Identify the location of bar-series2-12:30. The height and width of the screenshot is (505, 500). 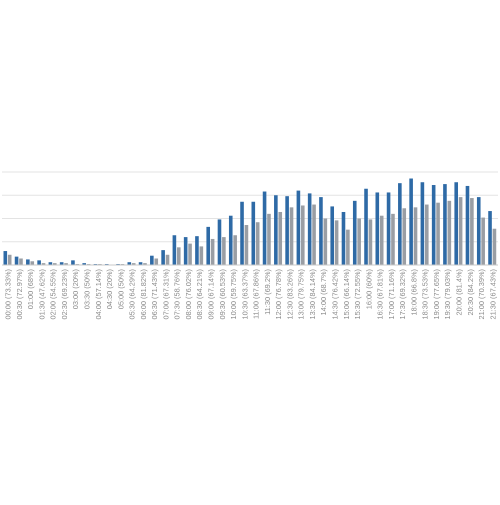
(291, 236).